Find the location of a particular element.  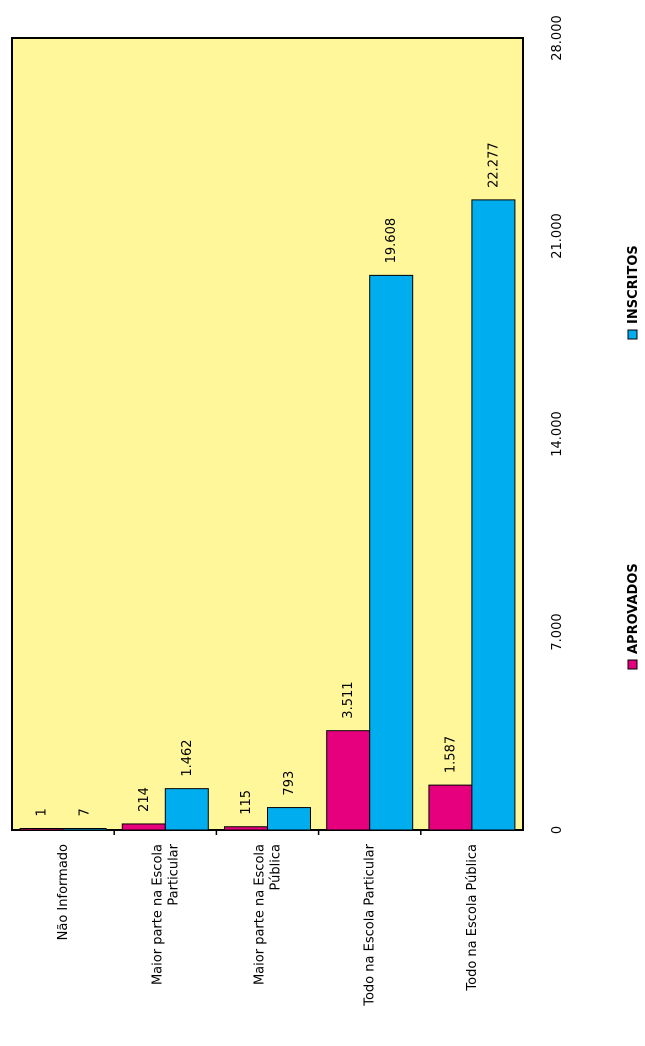

category-label: Não Informado is located at coordinates (63, 892).